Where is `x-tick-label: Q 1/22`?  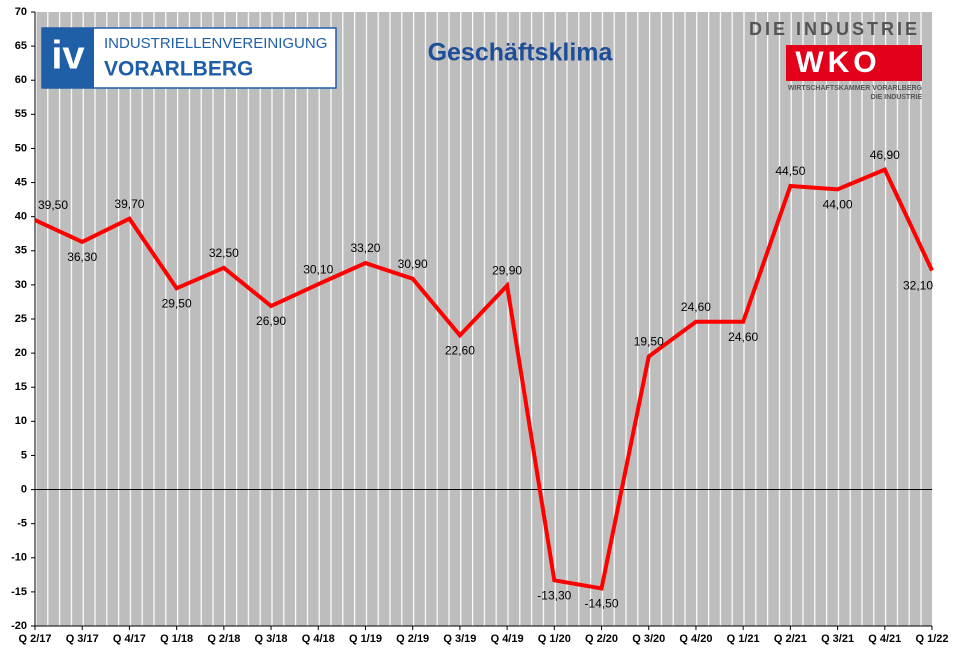
x-tick-label: Q 1/22 is located at coordinates (931, 639).